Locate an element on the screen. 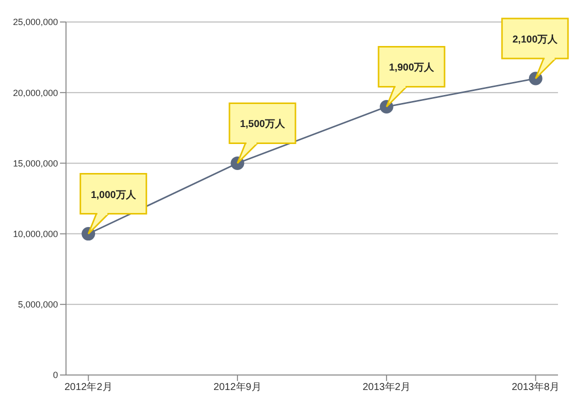  x-tick-label: 2013年8月 is located at coordinates (536, 387).